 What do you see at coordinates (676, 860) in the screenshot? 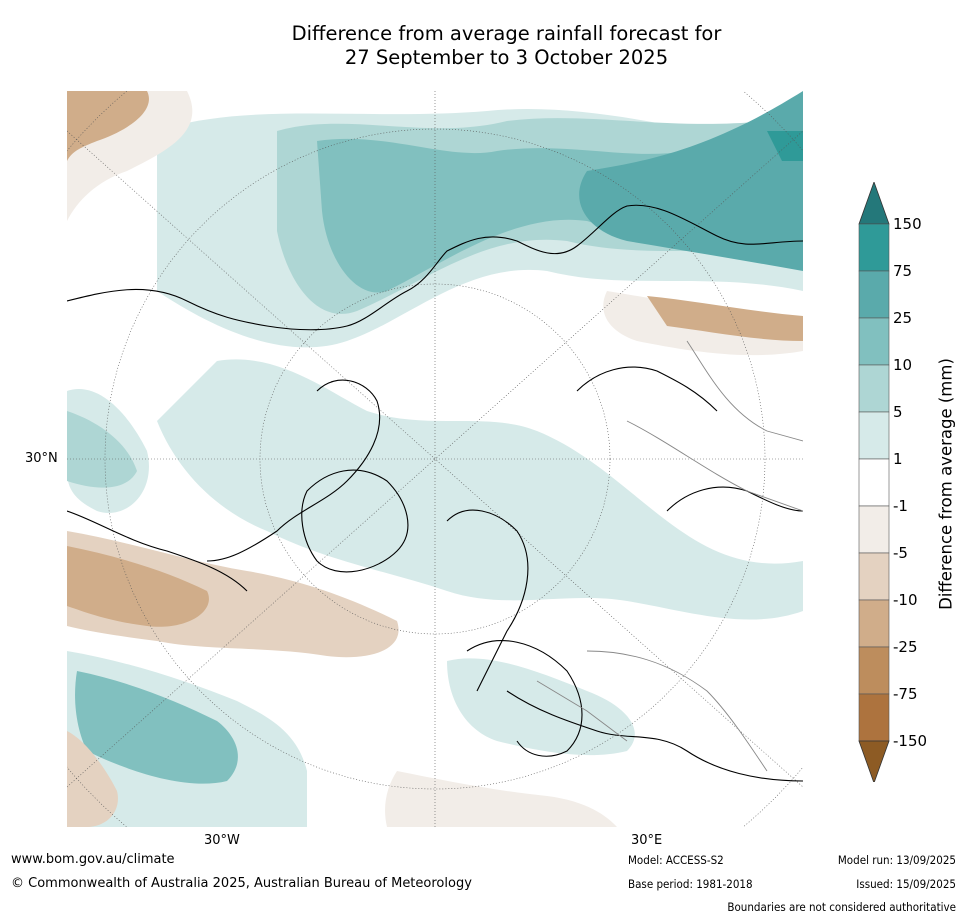
I see `footer-model: Model: ACCESS-S2` at bounding box center [676, 860].